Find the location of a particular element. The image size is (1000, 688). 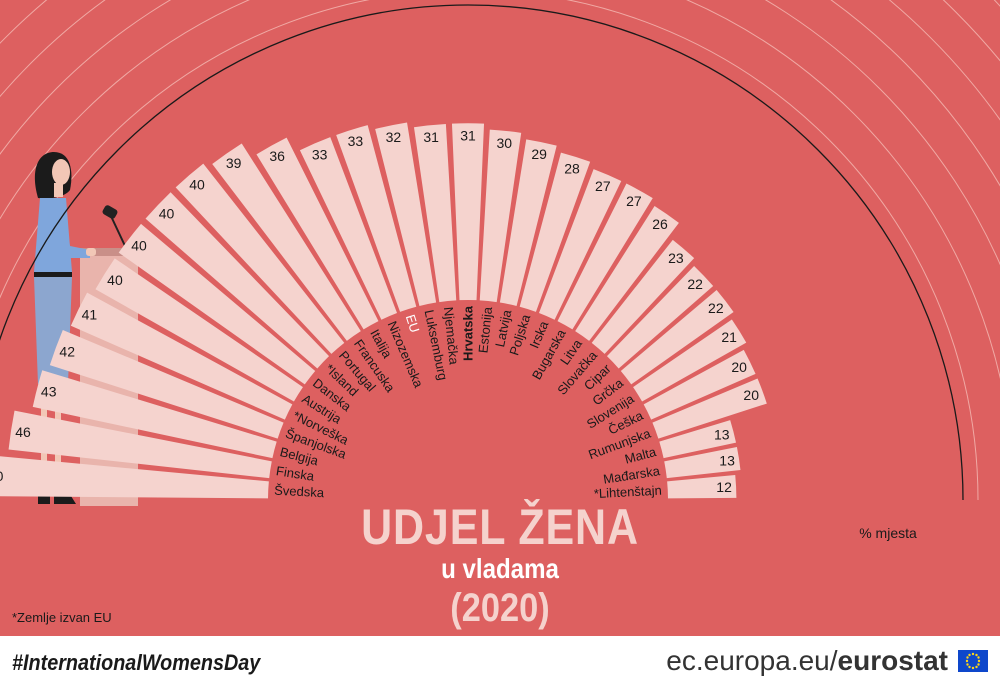

value-label: 46 is located at coordinates (23, 432).